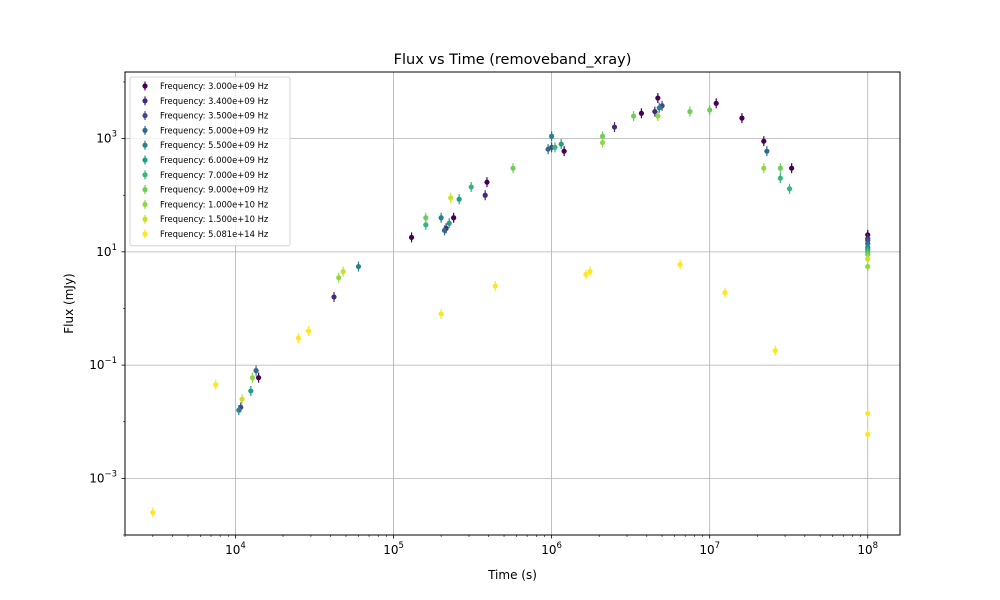  I want to click on legend-label: Frequency: 1.500e+10 Hz, so click(214, 219).